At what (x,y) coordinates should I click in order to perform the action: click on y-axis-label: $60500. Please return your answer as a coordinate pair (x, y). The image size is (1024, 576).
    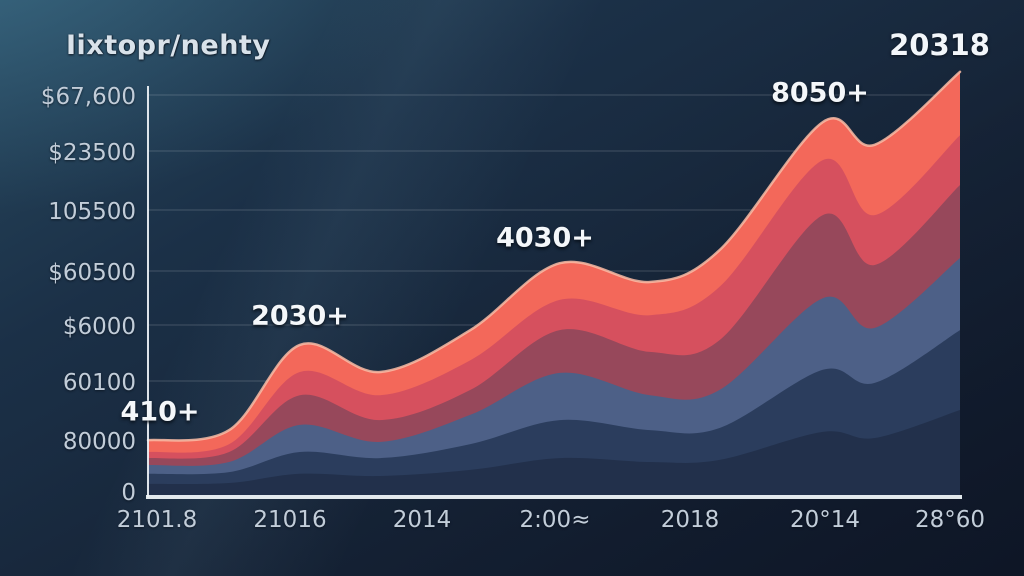
    Looking at the image, I should click on (92, 273).